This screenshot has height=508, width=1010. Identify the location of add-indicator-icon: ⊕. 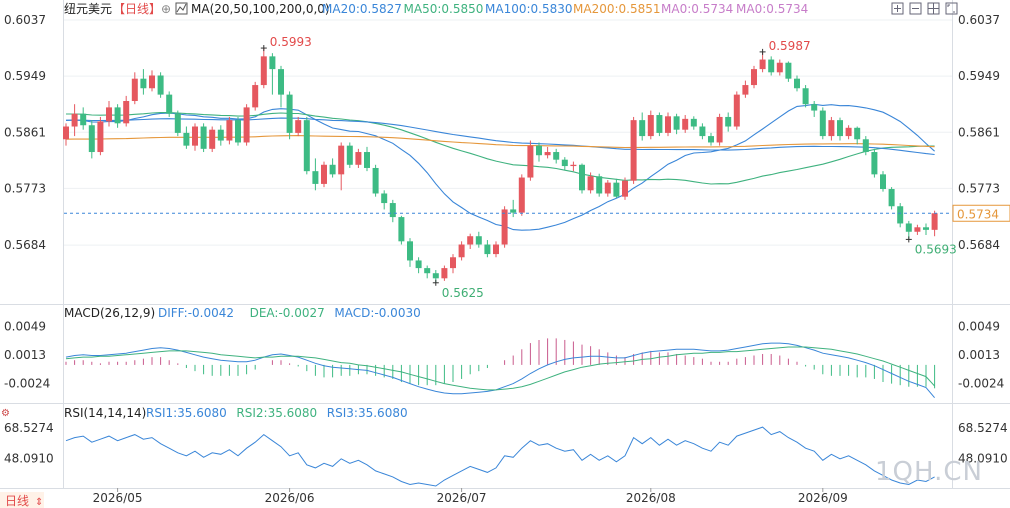
(166, 9).